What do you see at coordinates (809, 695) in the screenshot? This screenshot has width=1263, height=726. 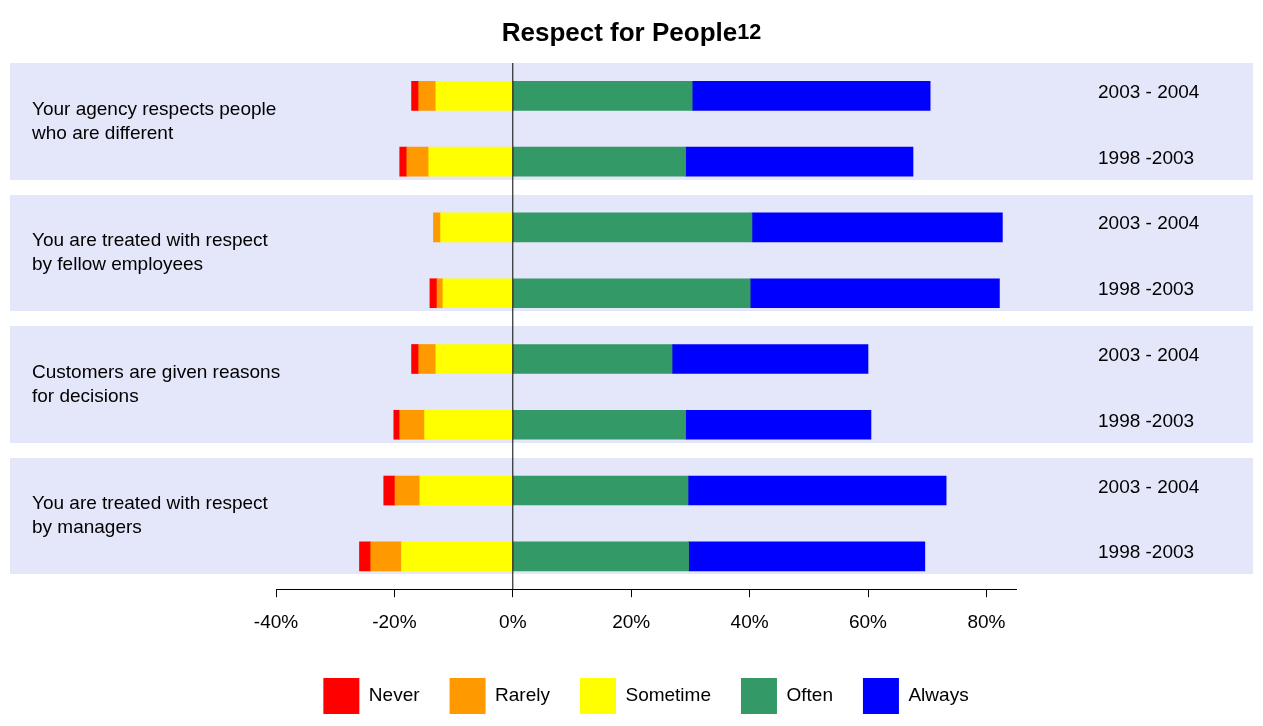 I see `legend-label: Often` at bounding box center [809, 695].